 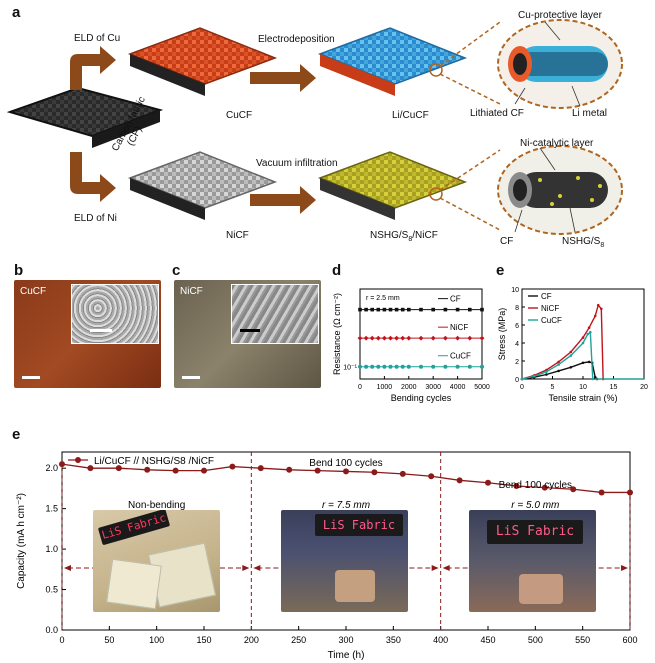 What do you see at coordinates (535, 505) in the screenshot?
I see `annotation-radius-2: r = 5.0 mm` at bounding box center [535, 505].